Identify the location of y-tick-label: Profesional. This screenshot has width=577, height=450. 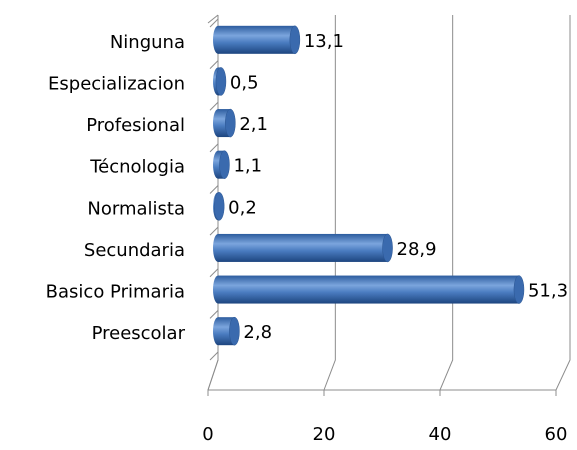
(135, 125).